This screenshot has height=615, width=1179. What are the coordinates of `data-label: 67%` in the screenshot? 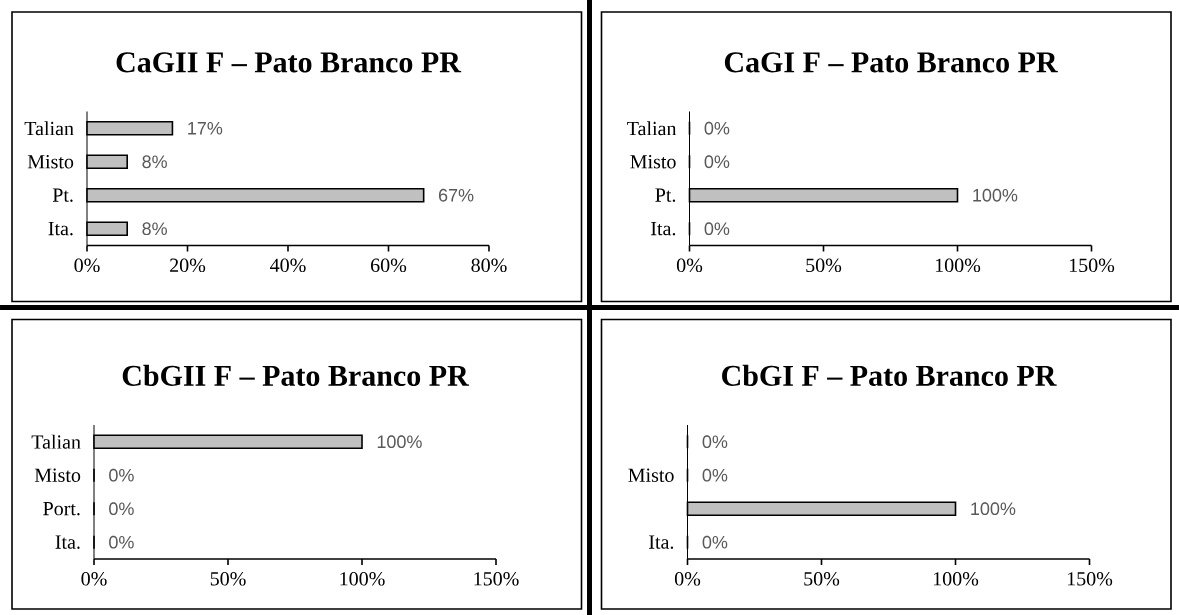 It's located at (456, 195).